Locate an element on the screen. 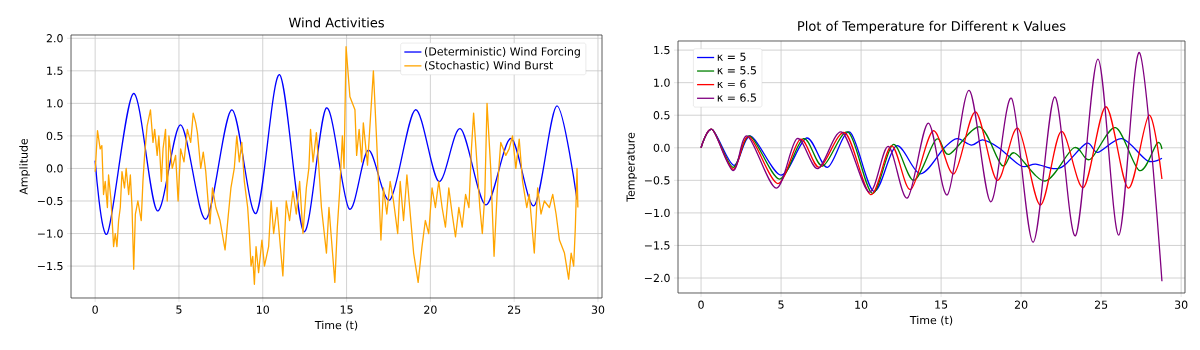 The height and width of the screenshot is (350, 1200). chart-title: Wind Activities is located at coordinates (336, 22).